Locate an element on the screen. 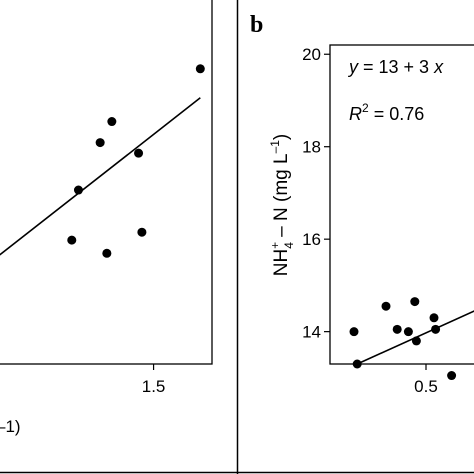  r2-sup: 2 is located at coordinates (365, 108).